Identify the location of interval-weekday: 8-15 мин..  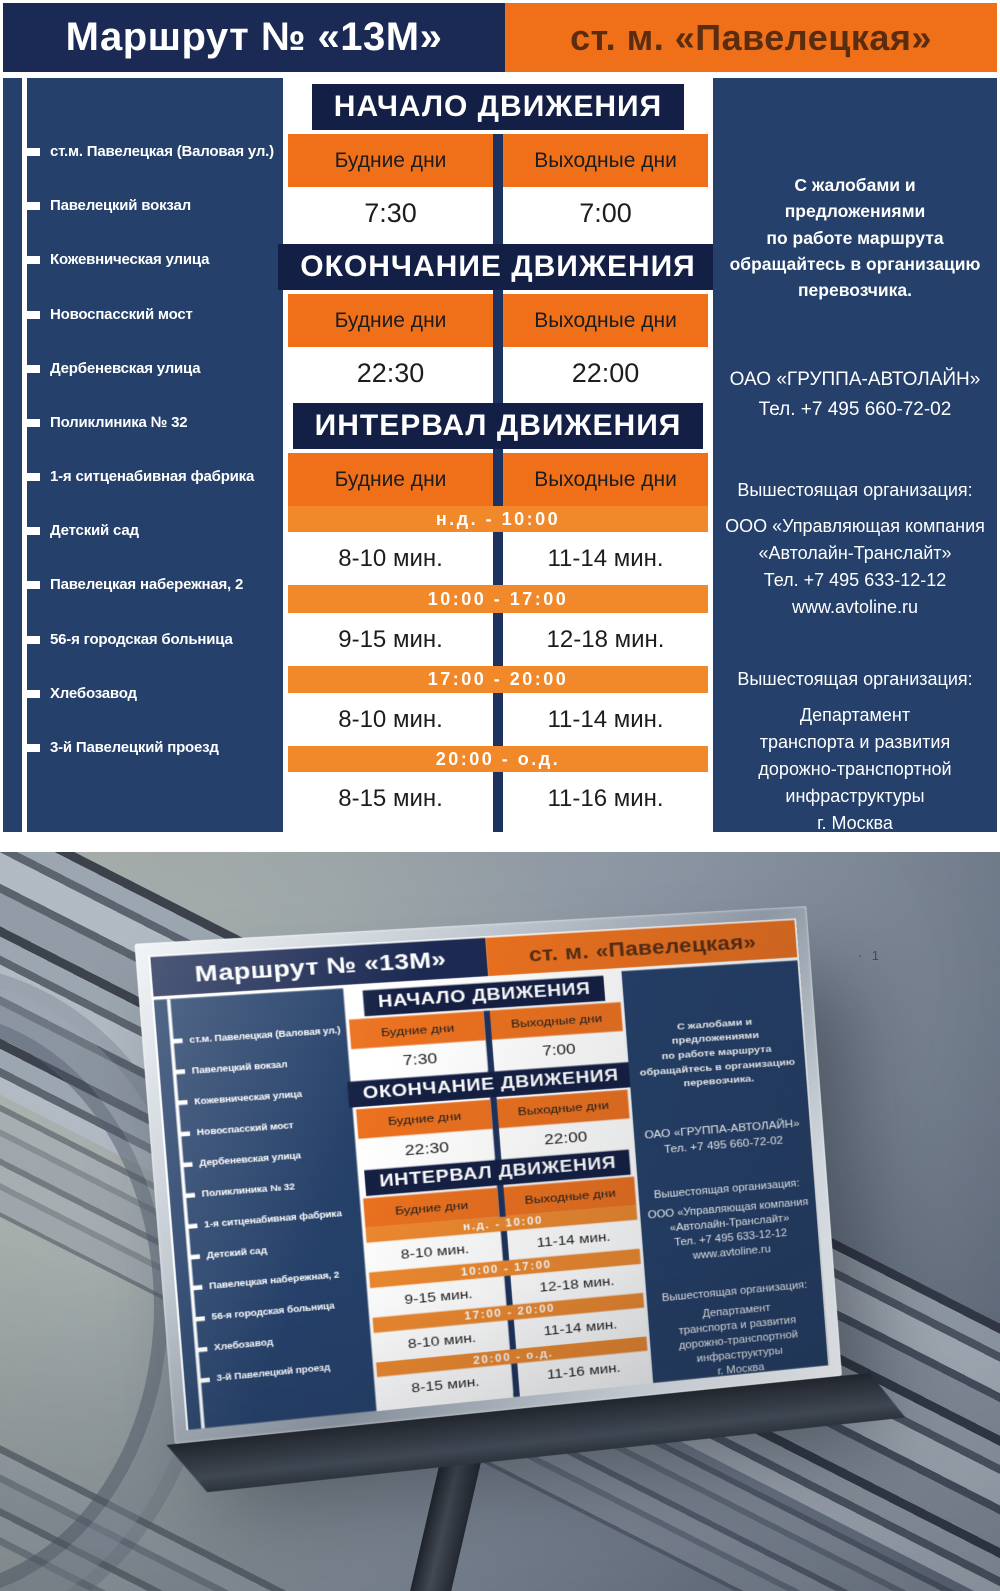
(390, 798).